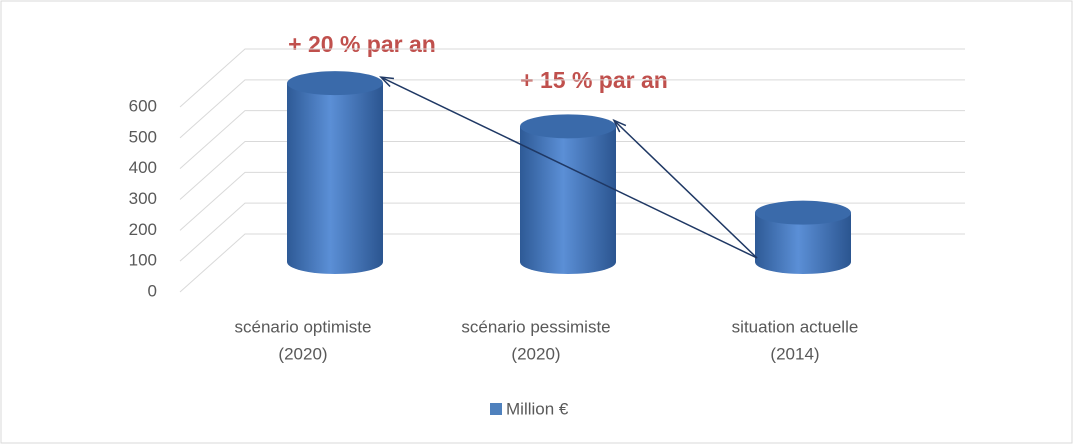 The height and width of the screenshot is (444, 1073). Describe the element at coordinates (143, 260) in the screenshot. I see `y-tick-label: 100` at that location.